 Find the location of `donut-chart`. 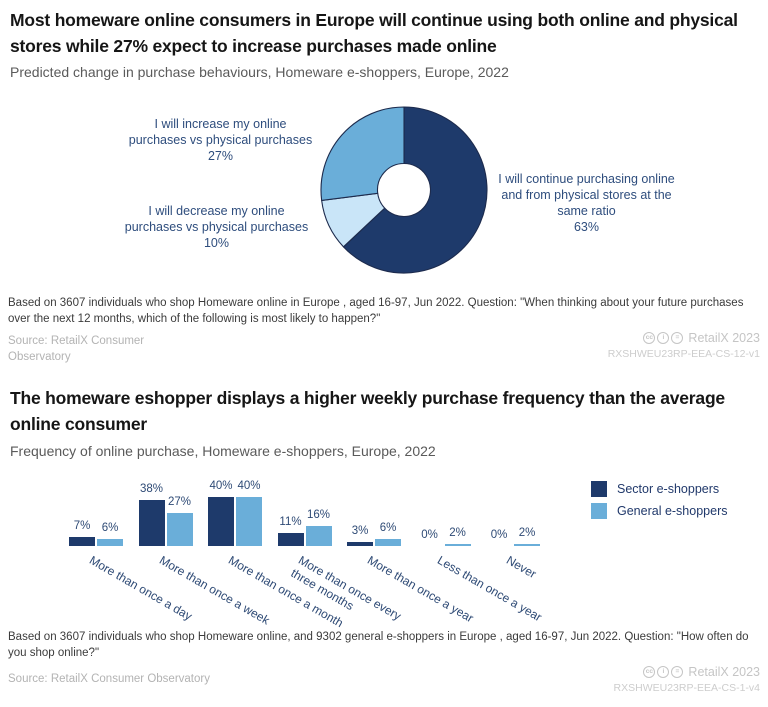

donut-chart is located at coordinates (404, 190).